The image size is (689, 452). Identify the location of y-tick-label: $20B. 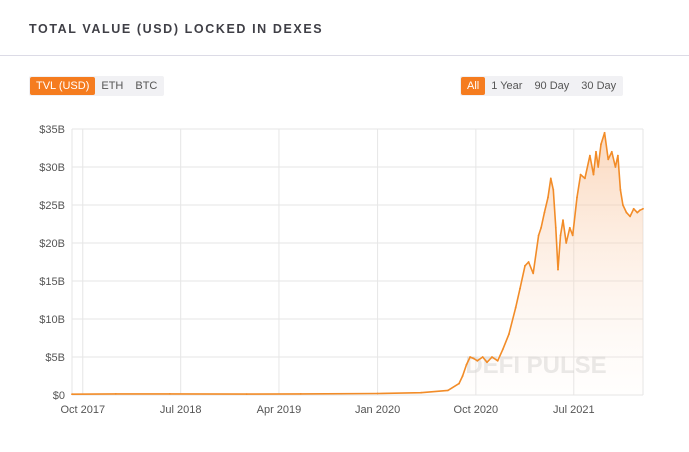
(52, 244).